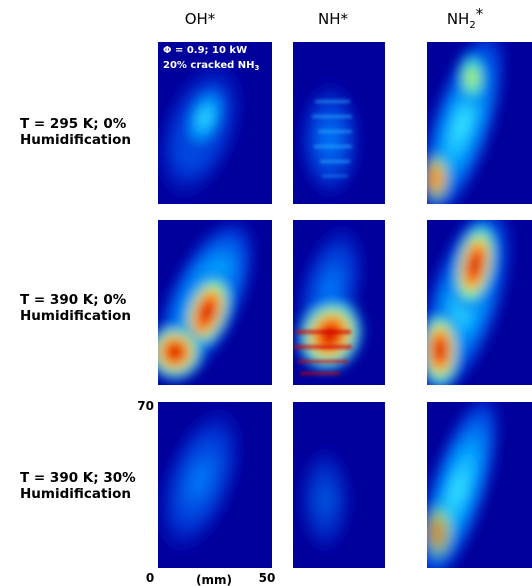  What do you see at coordinates (267, 578) in the screenshot?
I see `scale-tick: 50` at bounding box center [267, 578].